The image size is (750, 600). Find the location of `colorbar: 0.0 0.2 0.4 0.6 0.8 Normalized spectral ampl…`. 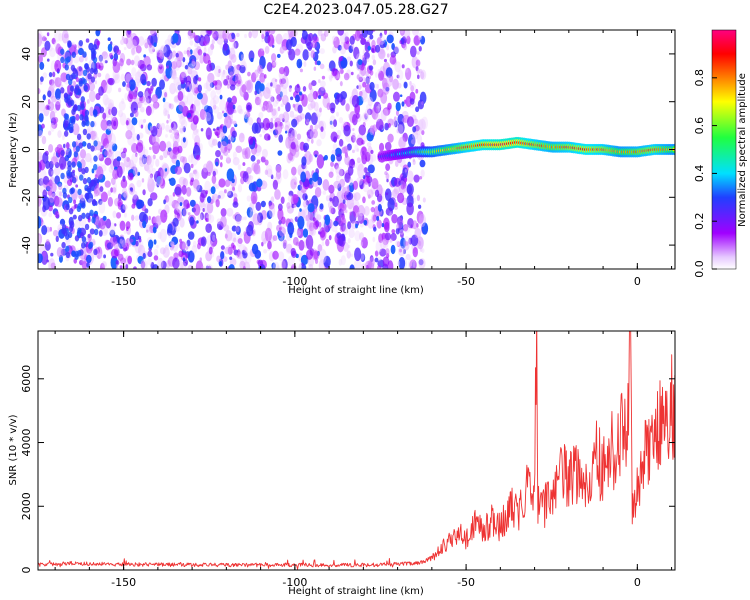

colorbar: 0.0 0.2 0.4 0.6 0.8 Normalized spectral ampl… is located at coordinates (720, 153).